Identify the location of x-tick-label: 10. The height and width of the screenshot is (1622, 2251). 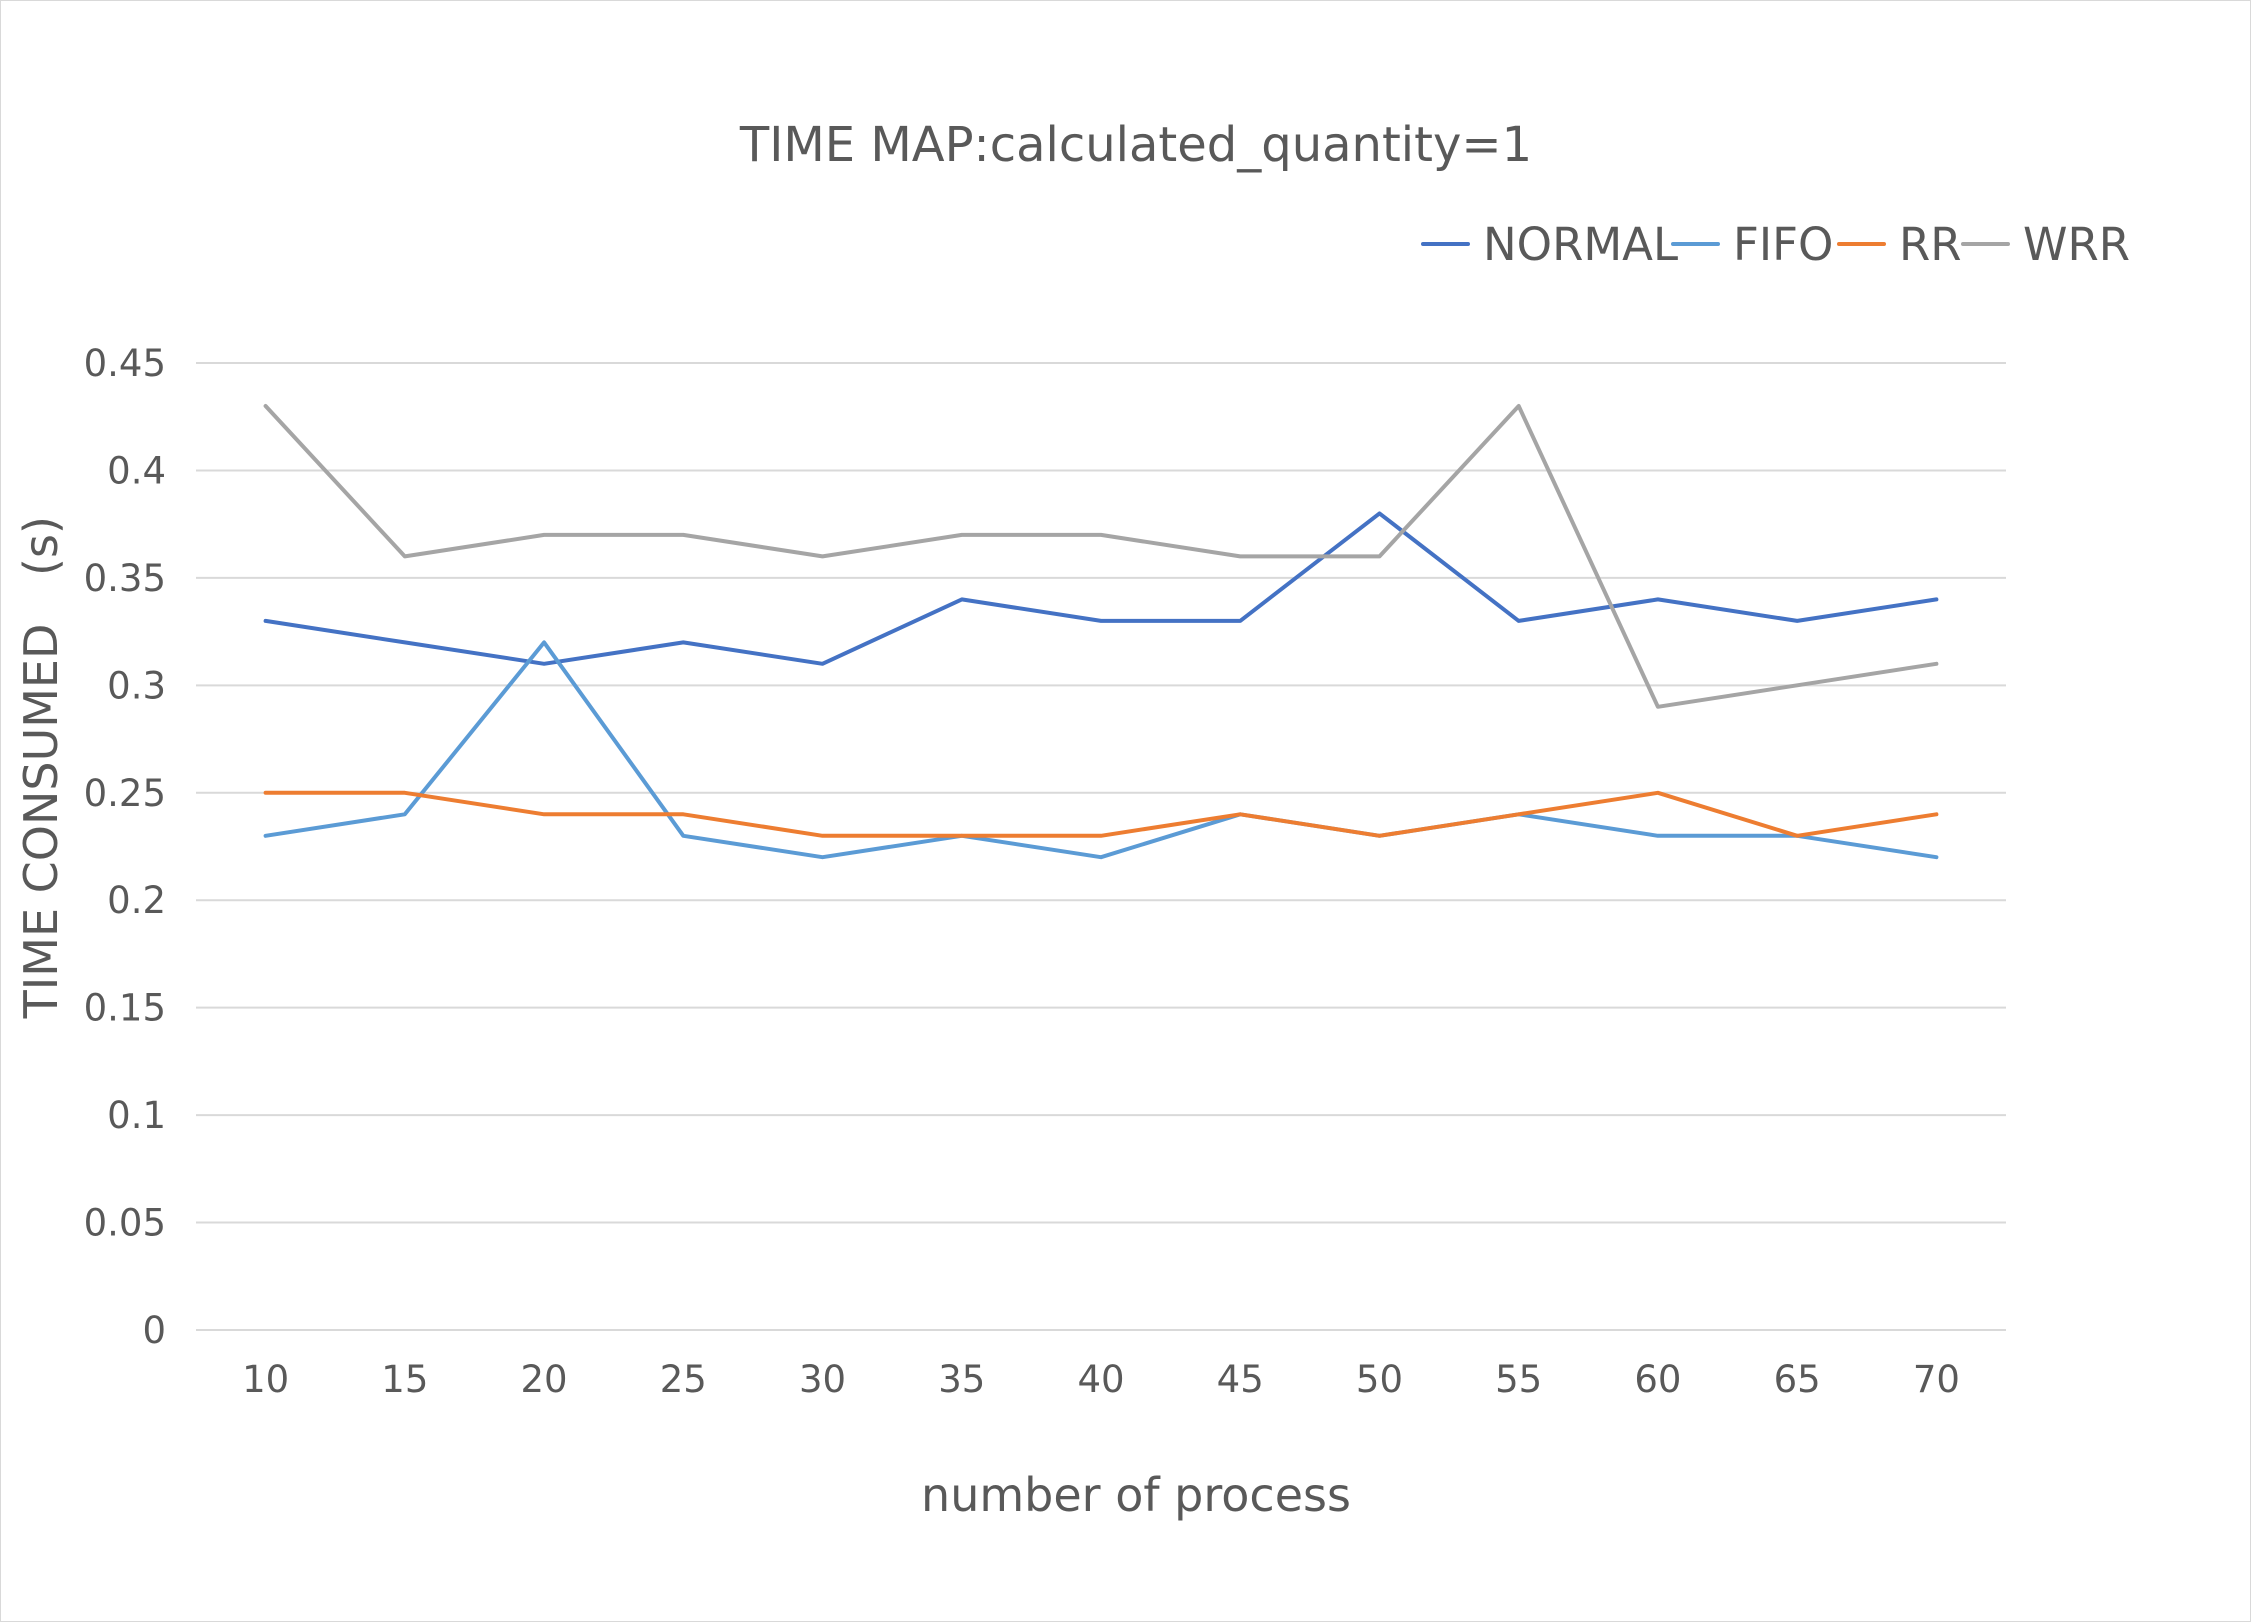
(265, 1379).